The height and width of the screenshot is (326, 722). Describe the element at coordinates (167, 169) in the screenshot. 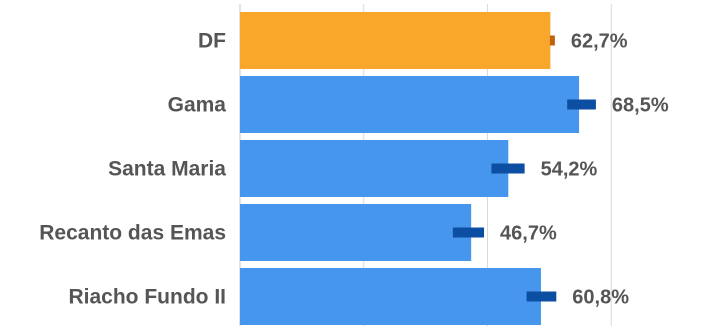

I see `category-label-2: Santa Maria` at that location.